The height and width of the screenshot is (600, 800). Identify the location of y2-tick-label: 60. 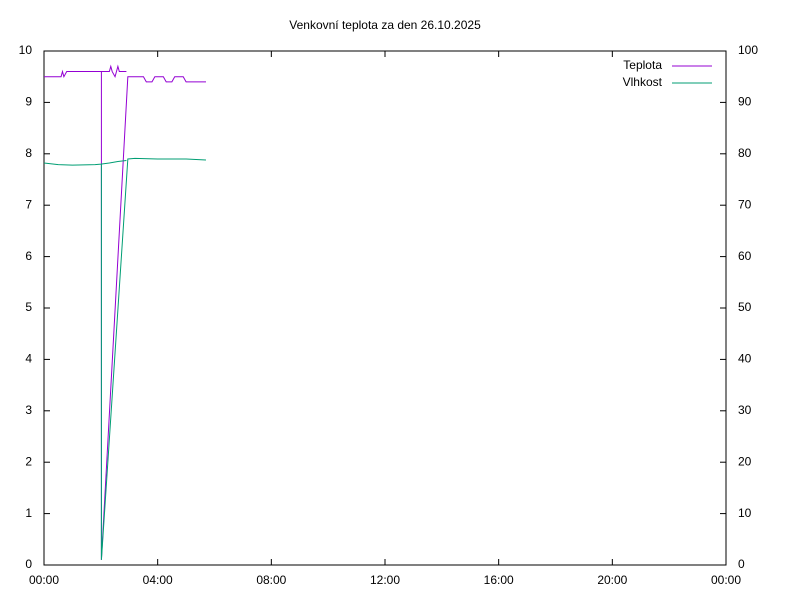
(745, 256).